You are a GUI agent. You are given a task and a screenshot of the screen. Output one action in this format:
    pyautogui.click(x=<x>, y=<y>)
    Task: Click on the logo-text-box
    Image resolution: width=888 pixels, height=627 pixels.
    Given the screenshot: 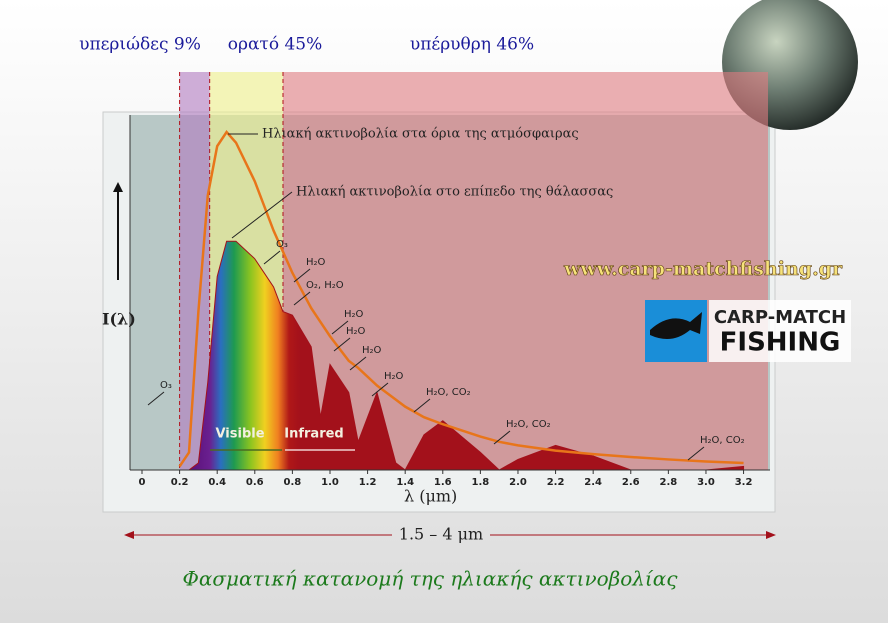 What is the action you would take?
    pyautogui.click(x=780, y=331)
    